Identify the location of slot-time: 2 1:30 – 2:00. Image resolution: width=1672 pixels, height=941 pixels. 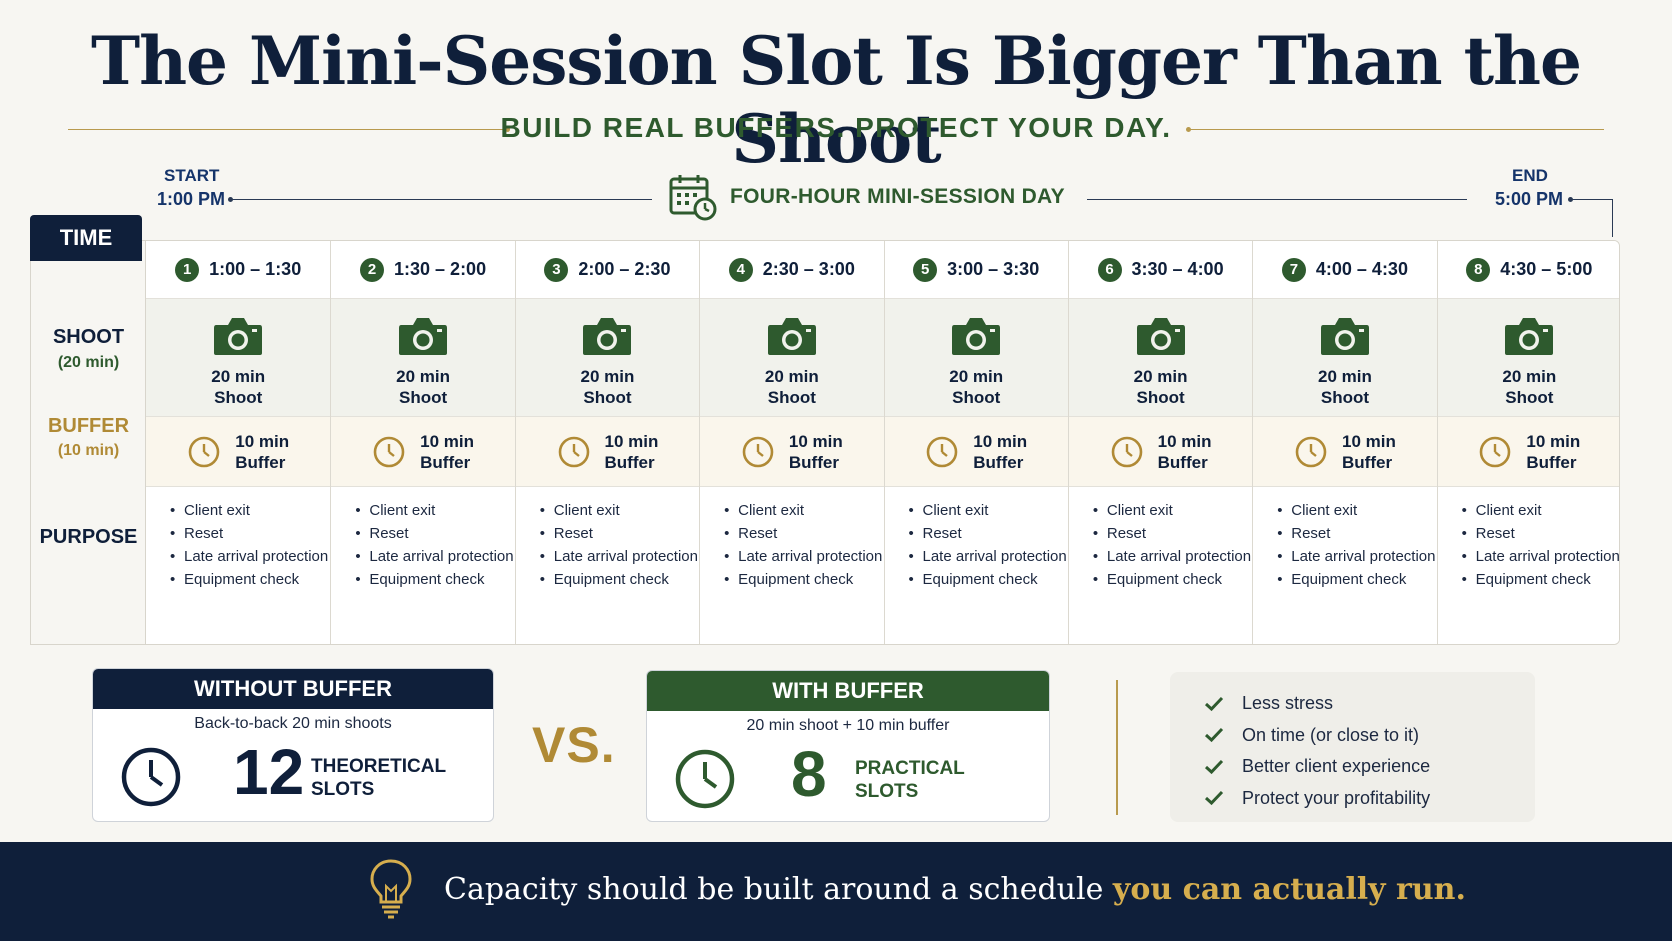
(423, 270).